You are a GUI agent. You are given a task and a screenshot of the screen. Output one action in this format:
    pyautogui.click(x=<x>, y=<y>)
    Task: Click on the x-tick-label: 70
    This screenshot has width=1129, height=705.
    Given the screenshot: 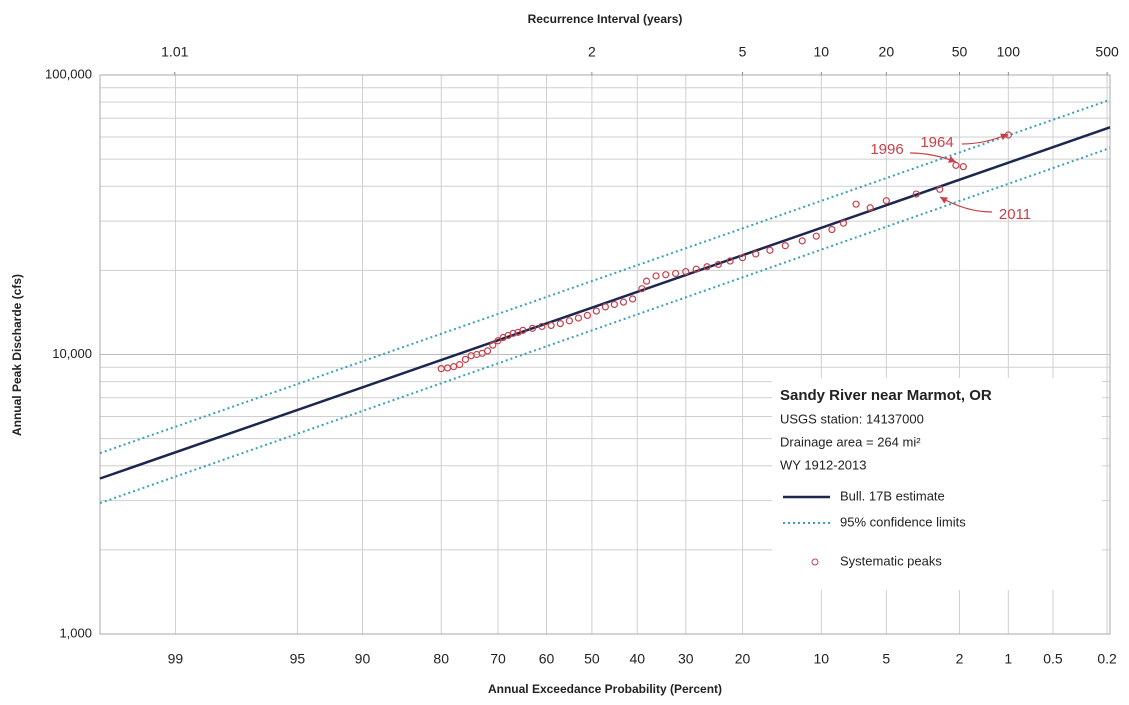 What is the action you would take?
    pyautogui.click(x=498, y=659)
    